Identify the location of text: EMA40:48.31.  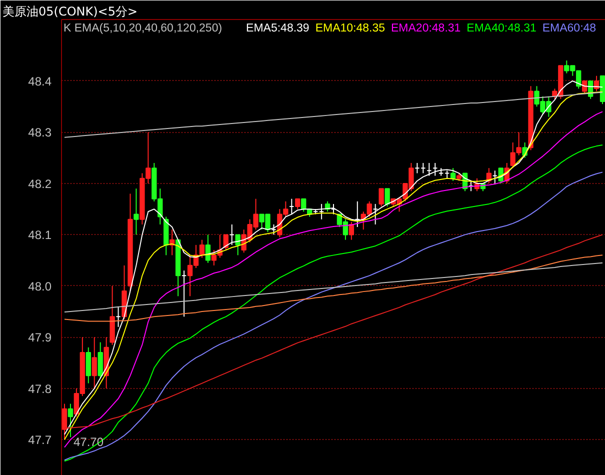
(501, 28).